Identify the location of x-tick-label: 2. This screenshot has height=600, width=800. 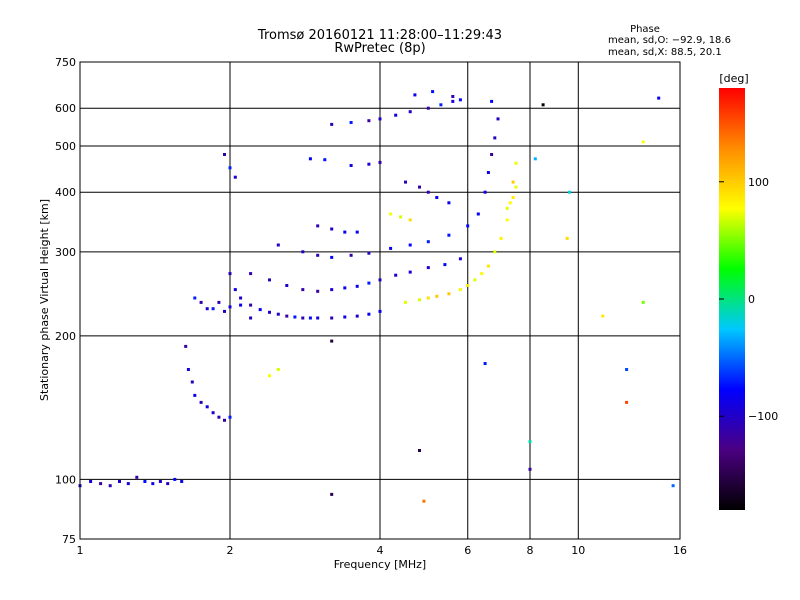
(230, 550).